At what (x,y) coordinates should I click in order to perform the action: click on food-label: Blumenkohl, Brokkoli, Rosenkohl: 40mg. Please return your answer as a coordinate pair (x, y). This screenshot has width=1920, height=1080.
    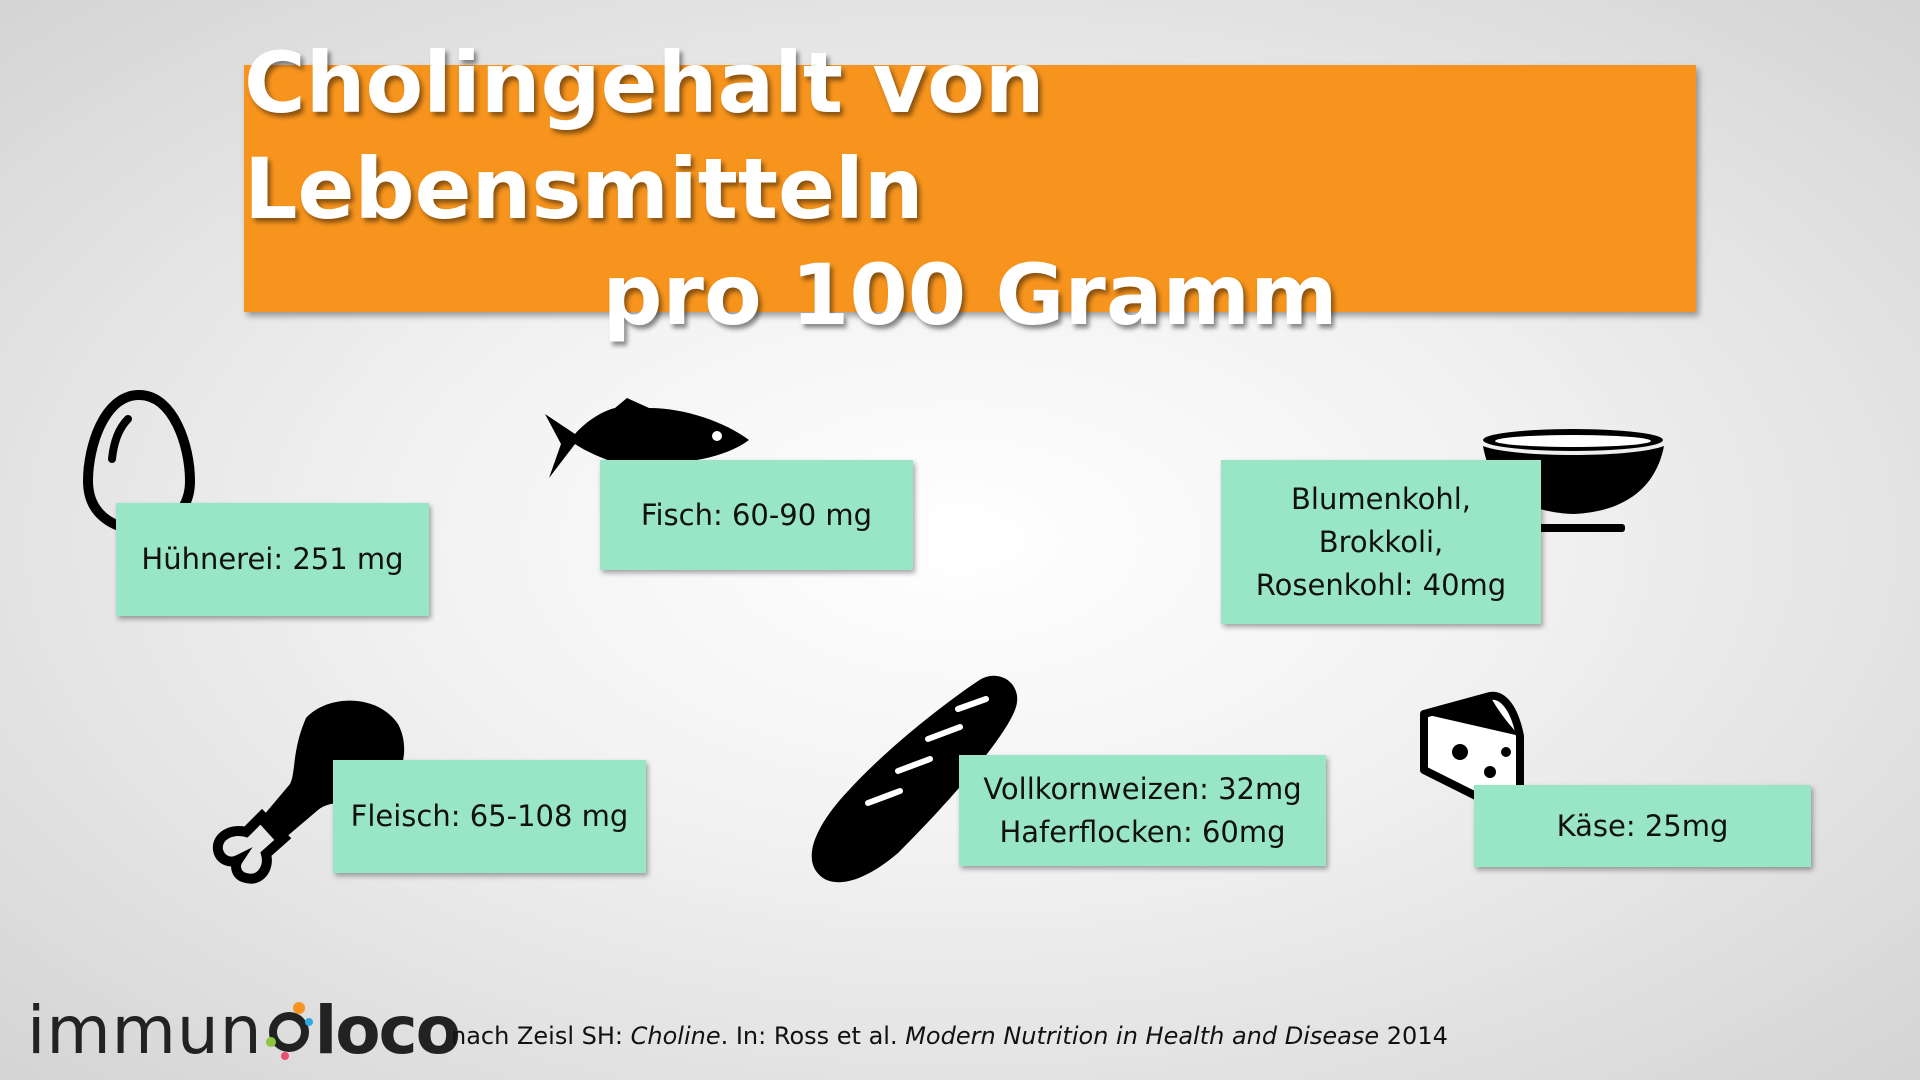
    Looking at the image, I should click on (1381, 542).